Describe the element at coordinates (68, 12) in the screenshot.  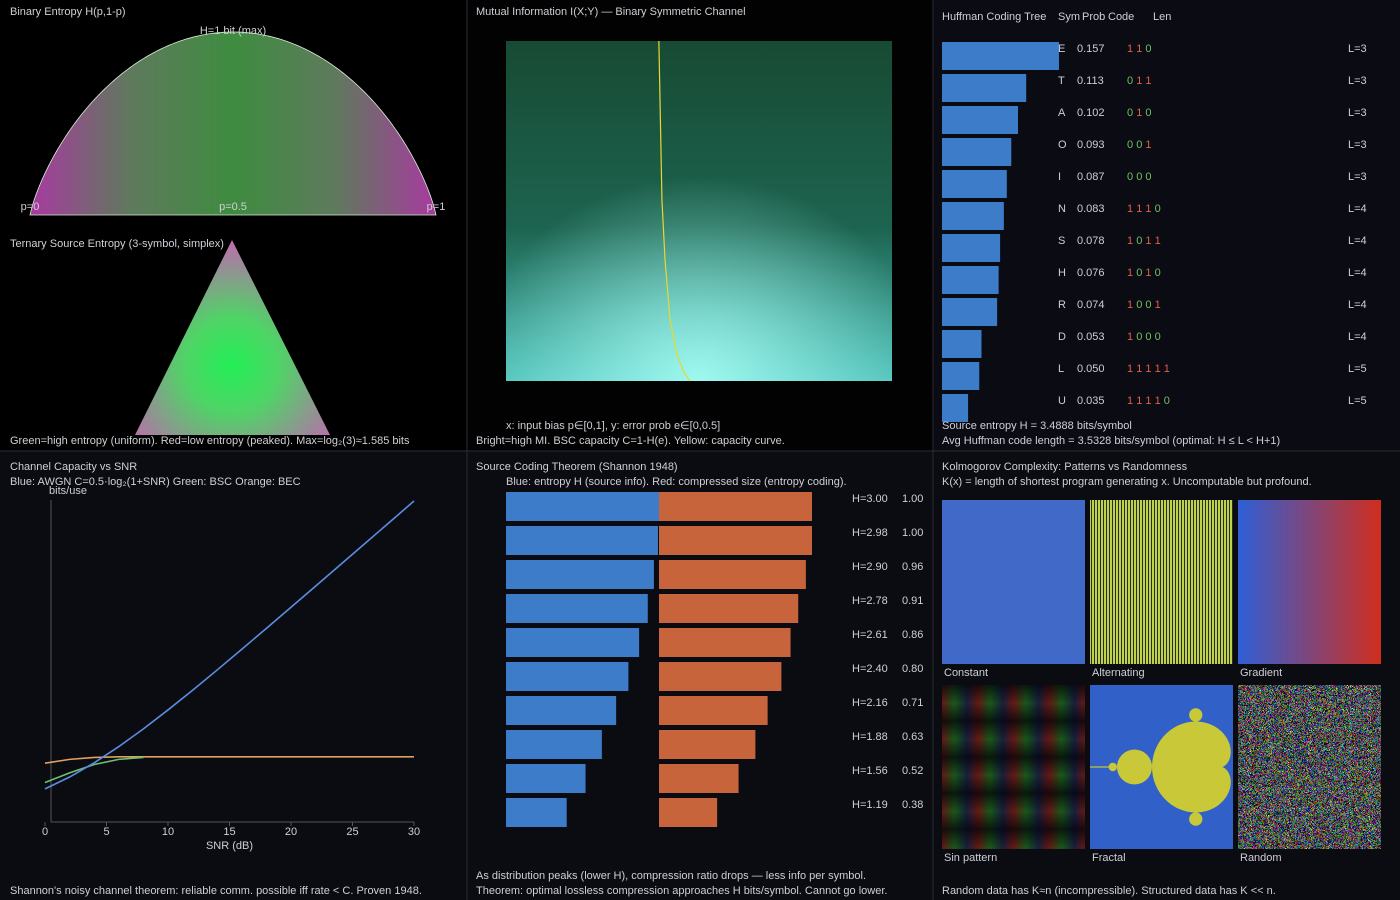
I see `panel-title: Binary Entropy H(p,1-p)` at that location.